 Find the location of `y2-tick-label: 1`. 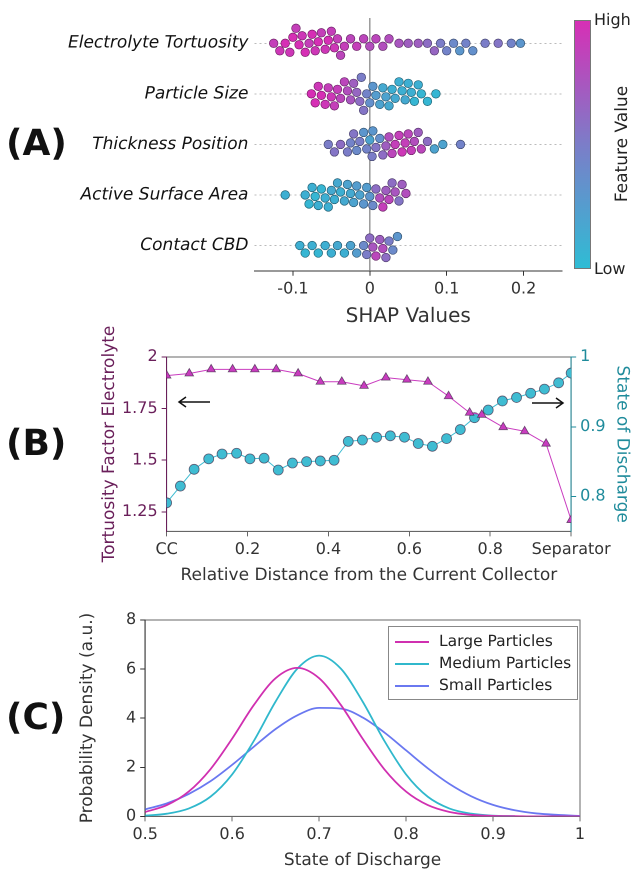

y2-tick-label: 1 is located at coordinates (585, 356).